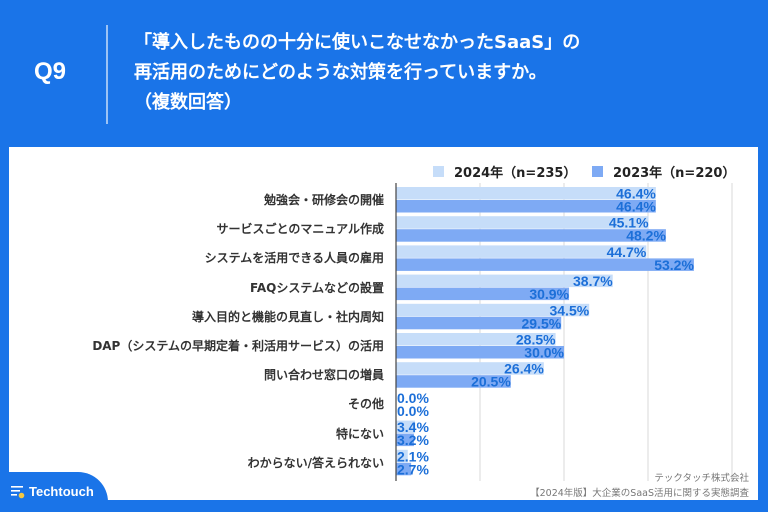 The width and height of the screenshot is (768, 512). I want to click on brand-name: Techtouch, so click(61, 491).